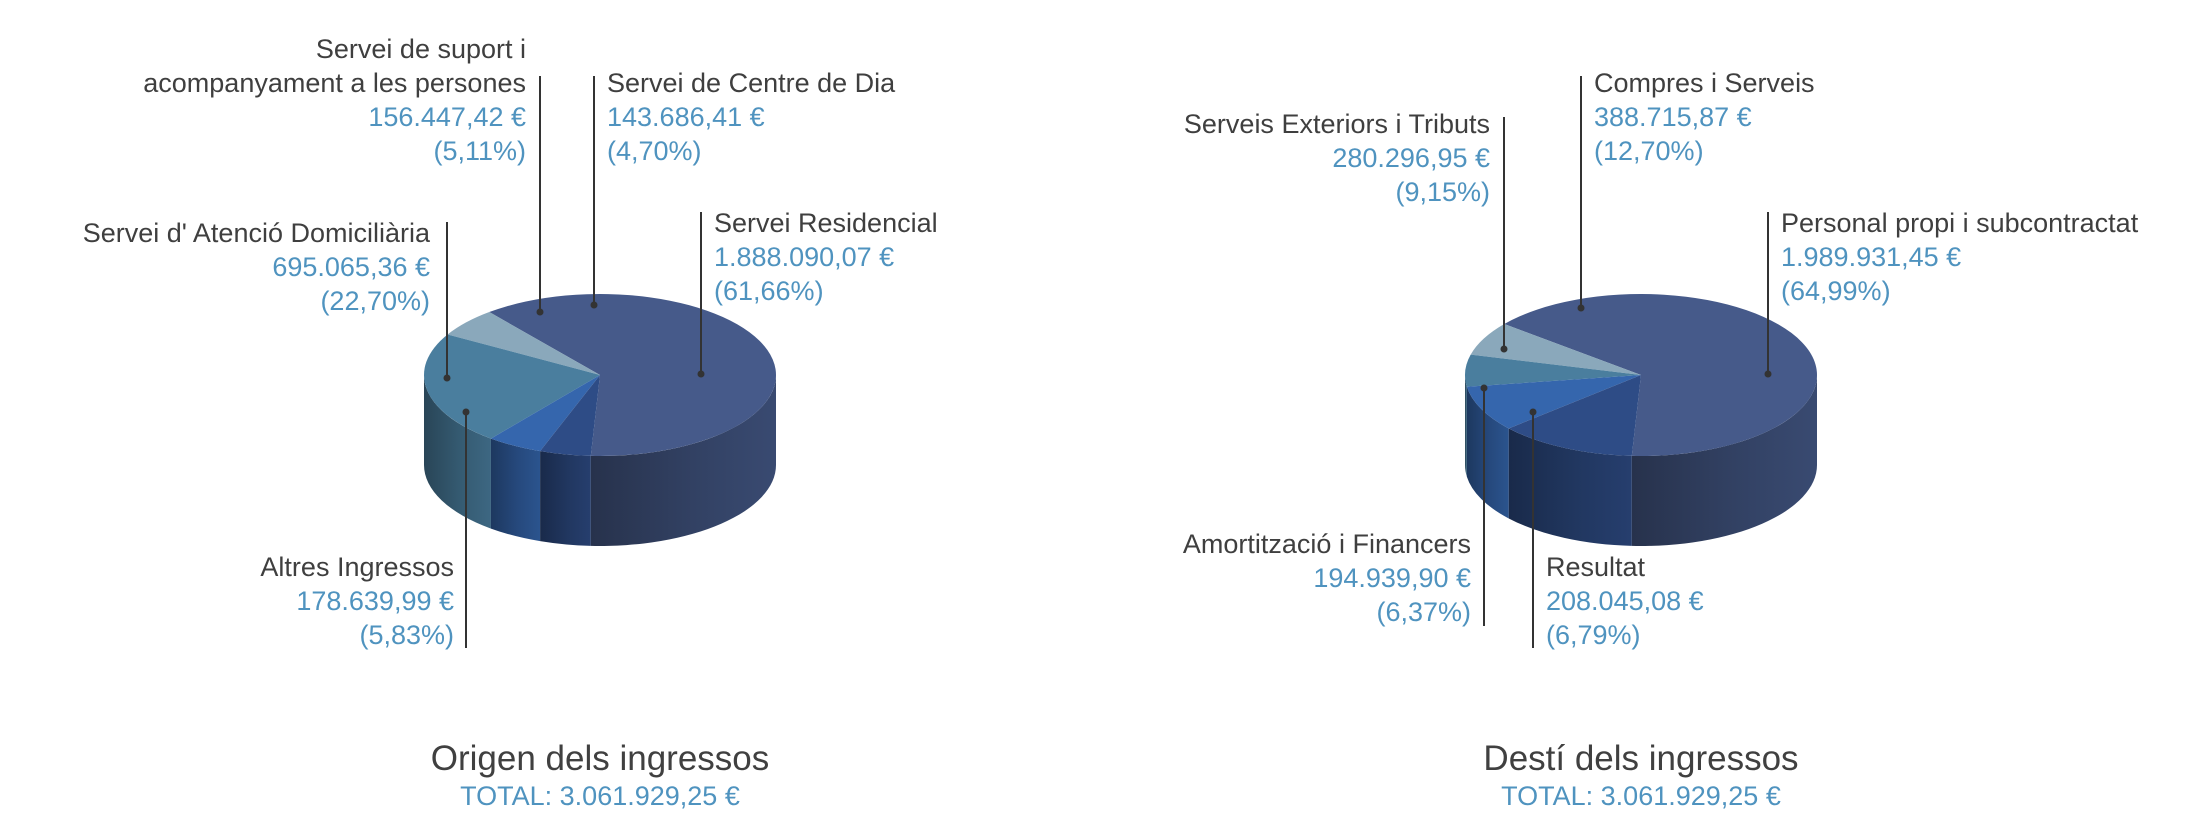 This screenshot has width=2200, height=835. Describe the element at coordinates (1836, 291) in the screenshot. I see `slice-label-value: (64,99%)` at that location.